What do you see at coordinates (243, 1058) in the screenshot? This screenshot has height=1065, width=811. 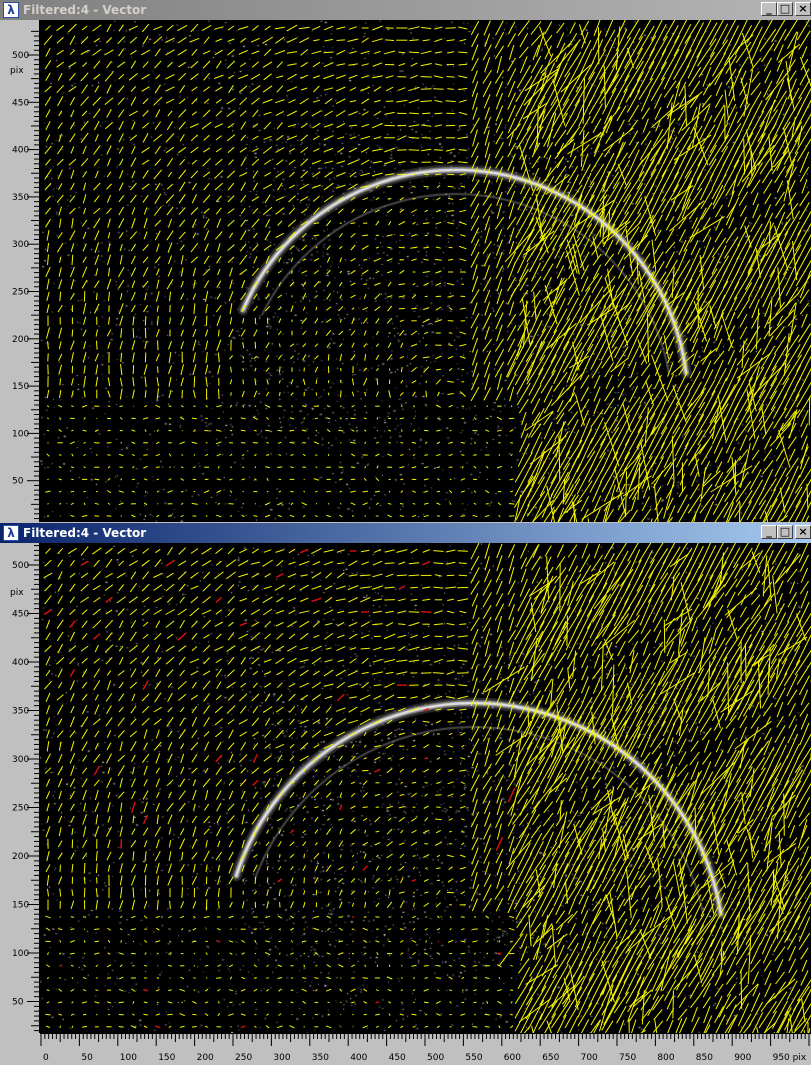 I see `x-tick-label: 250` at bounding box center [243, 1058].